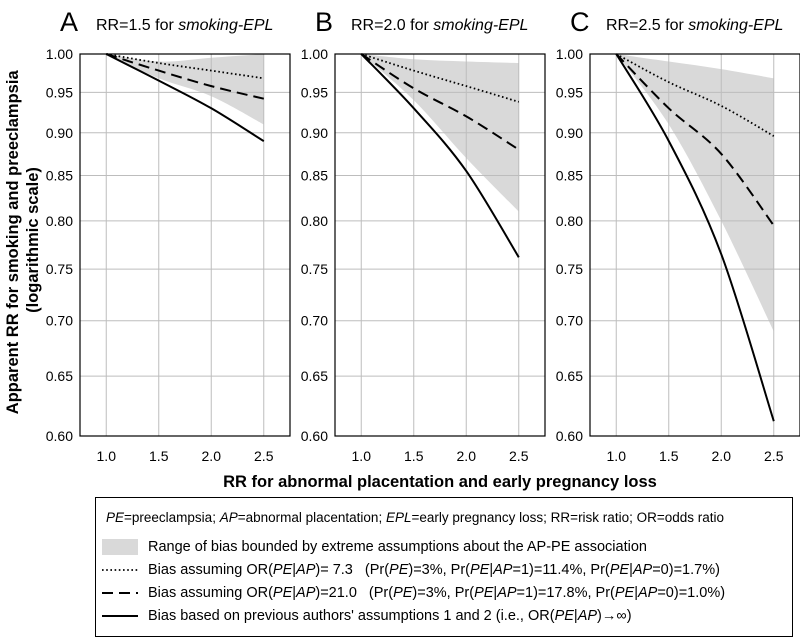 Image resolution: width=800 pixels, height=644 pixels. I want to click on panel-title: RR=1.5 for smoking-EPL, so click(184, 25).